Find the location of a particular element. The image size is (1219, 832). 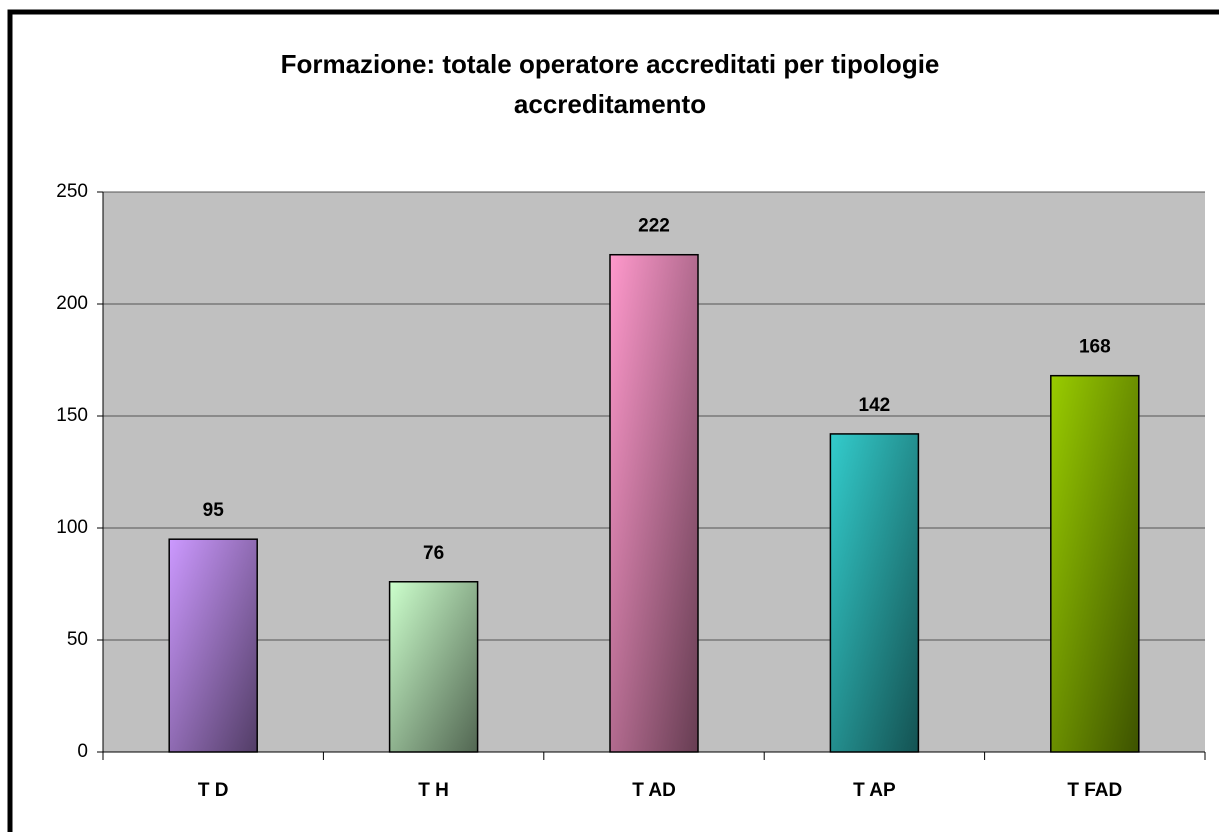

y-tick-label: 200 is located at coordinates (72, 303).